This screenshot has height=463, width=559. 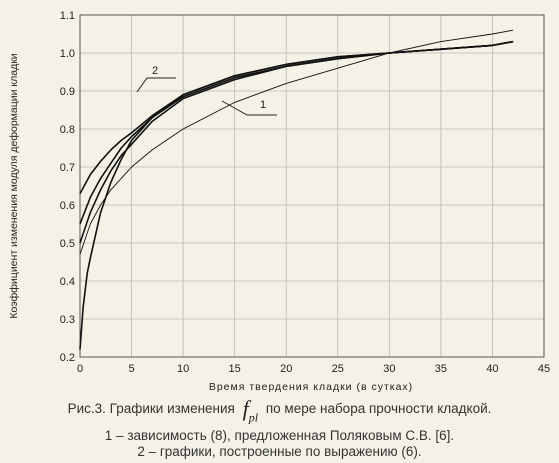 I want to click on y-tick-label: 1.1, so click(x=67, y=16).